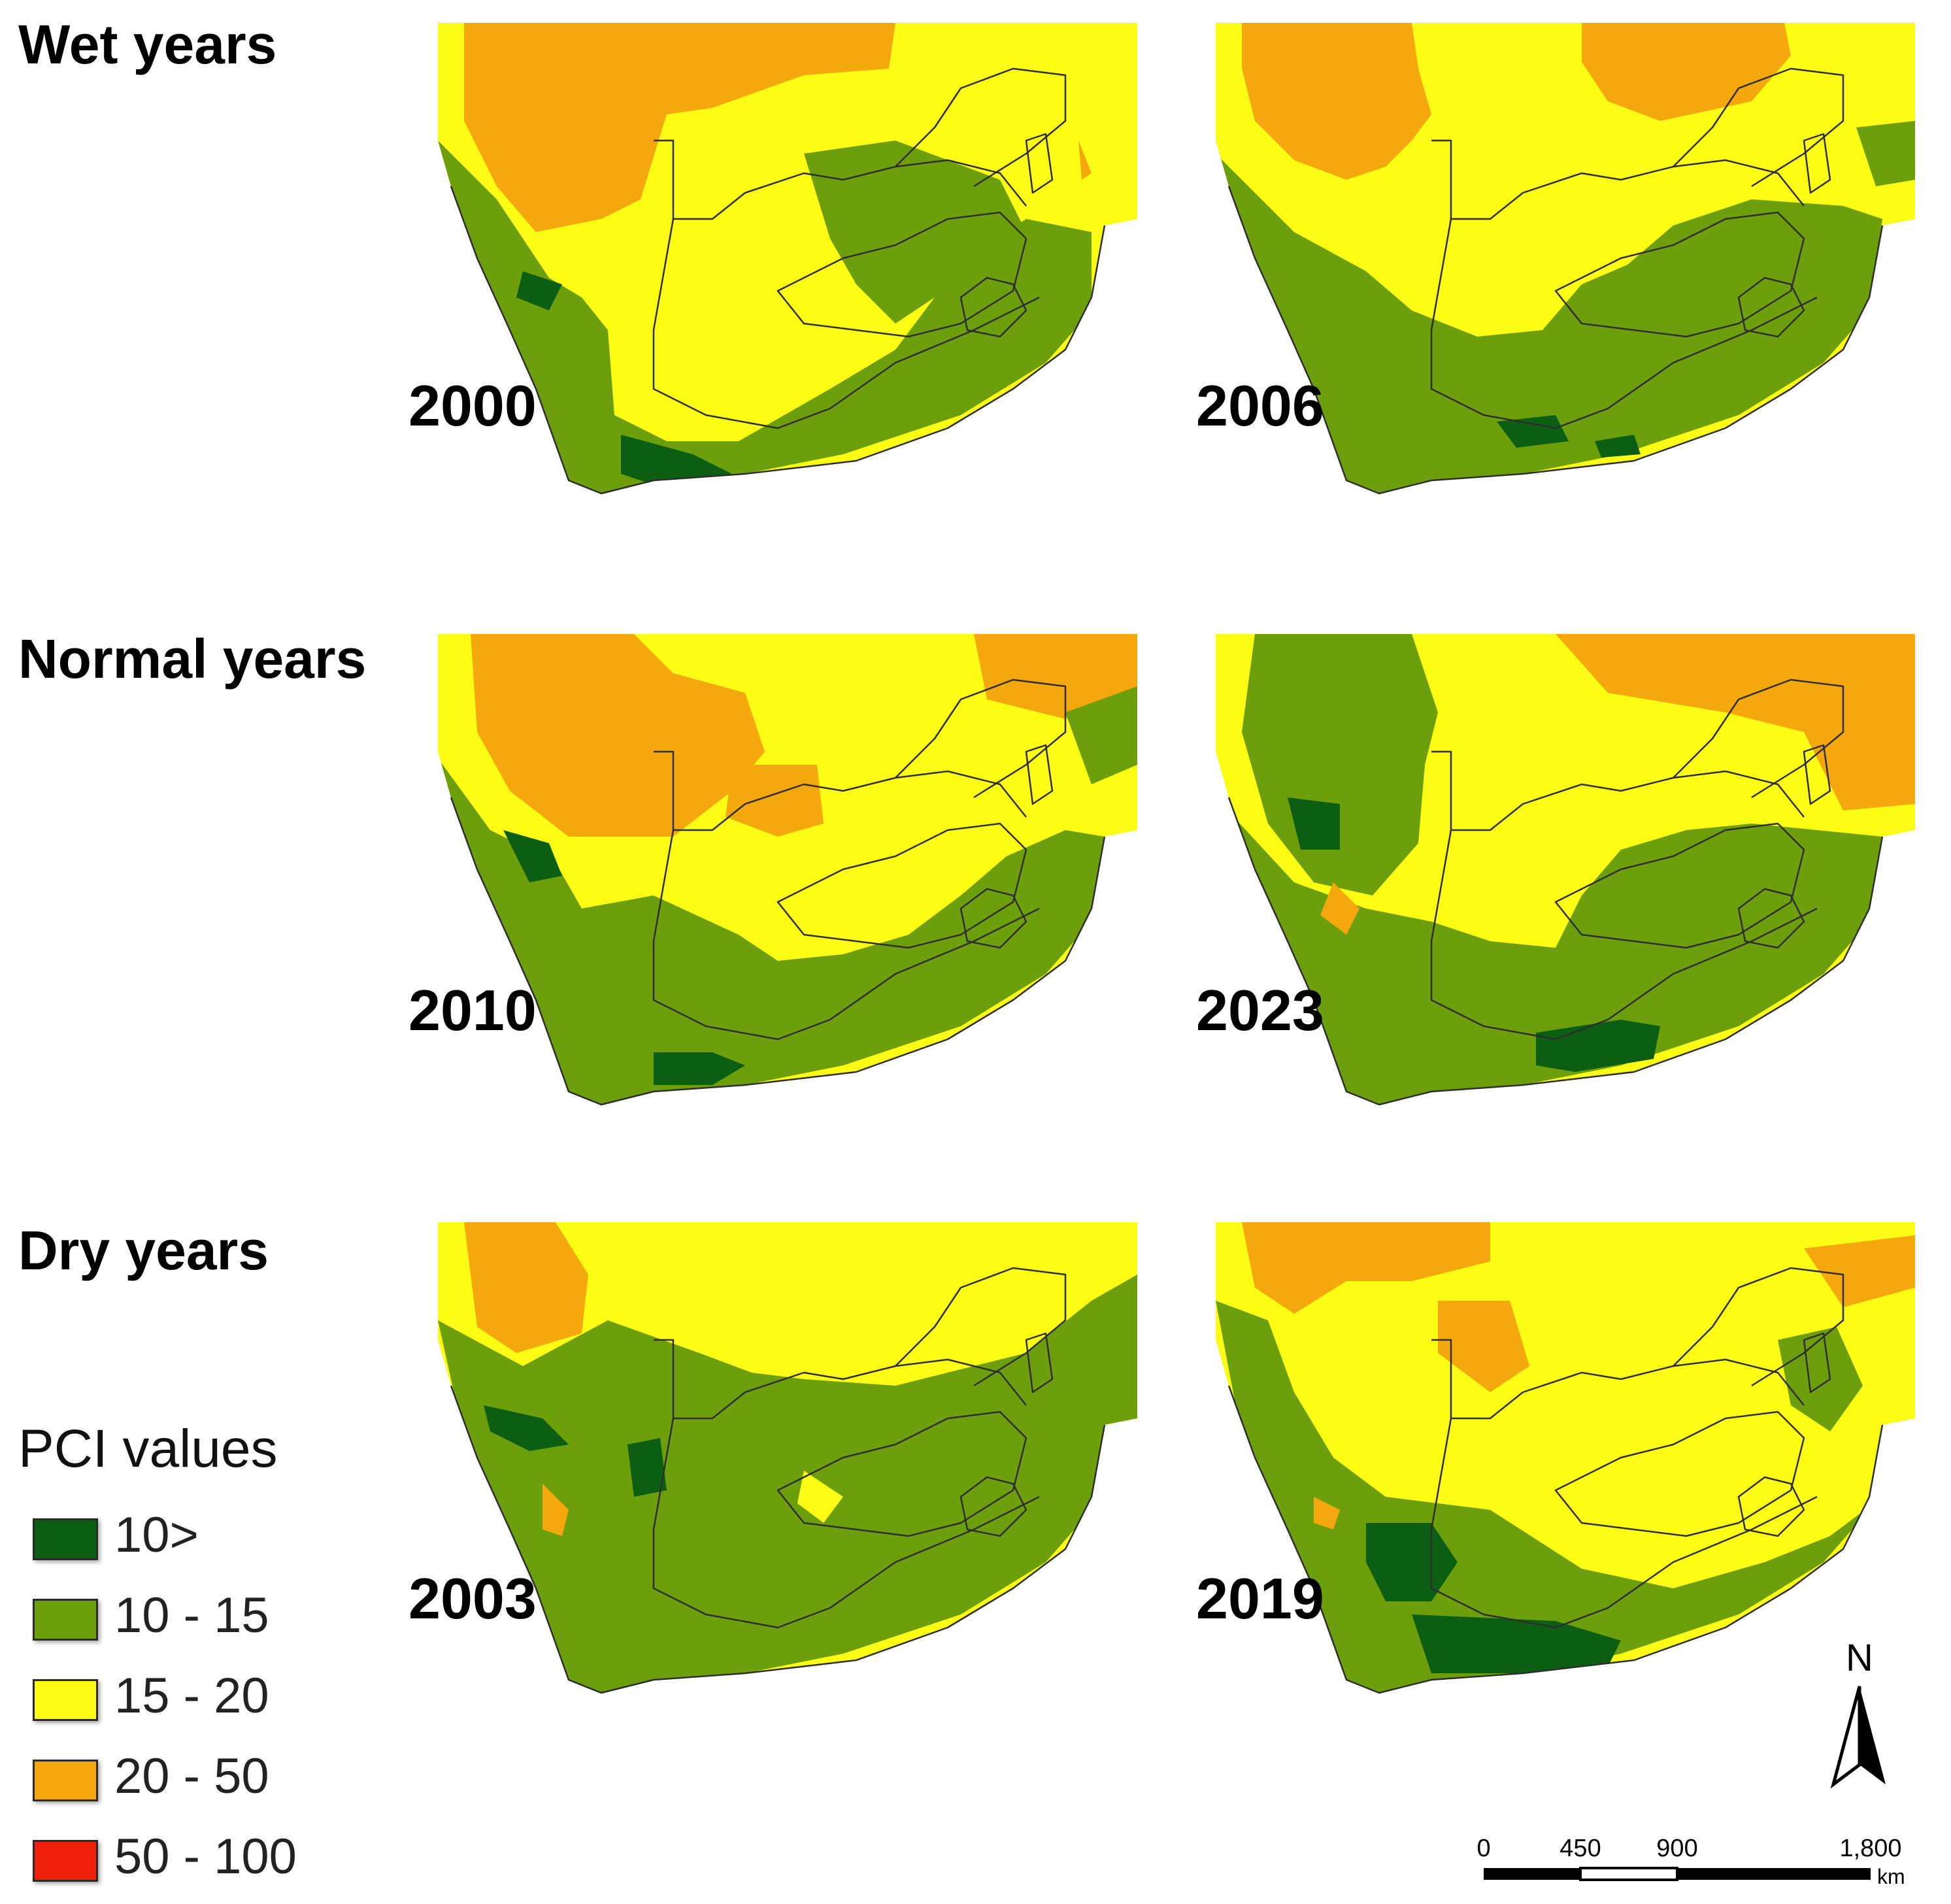 The height and width of the screenshot is (1904, 1951). What do you see at coordinates (143, 1250) in the screenshot?
I see `row-label-dry: Dry years` at bounding box center [143, 1250].